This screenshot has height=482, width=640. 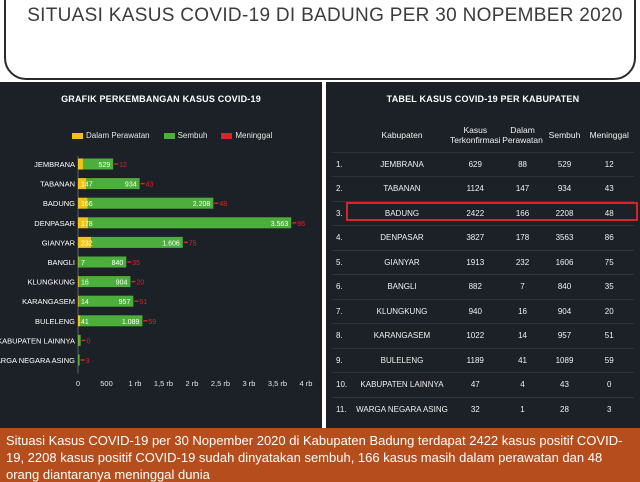 What do you see at coordinates (59, 242) in the screenshot?
I see `category-label: GIANYAR` at bounding box center [59, 242].